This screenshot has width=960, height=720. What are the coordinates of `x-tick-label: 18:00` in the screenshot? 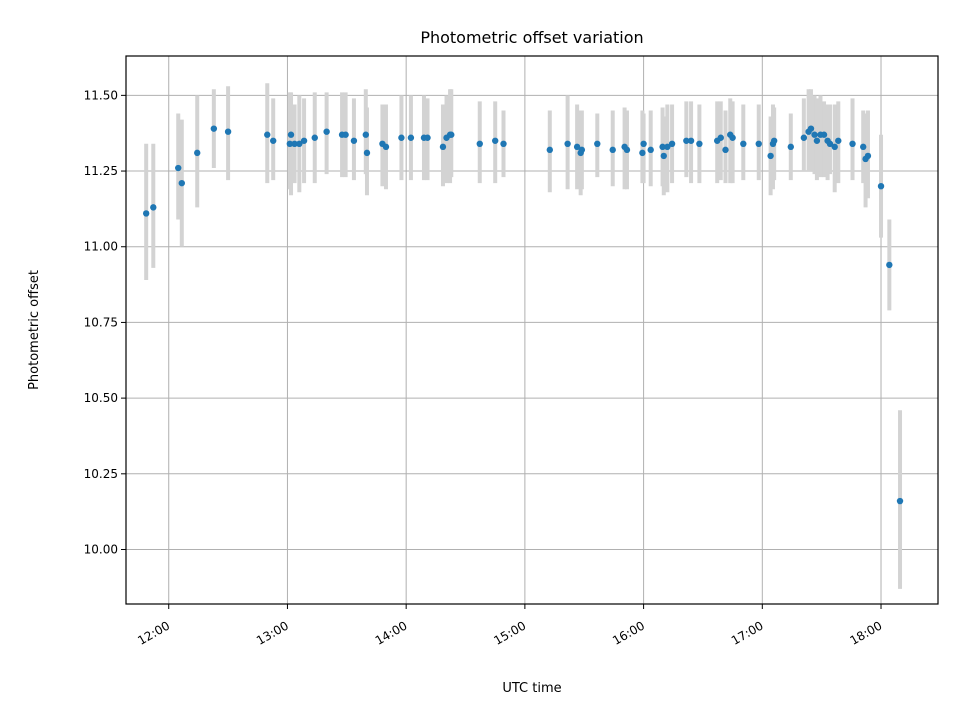 It's located at (866, 632).